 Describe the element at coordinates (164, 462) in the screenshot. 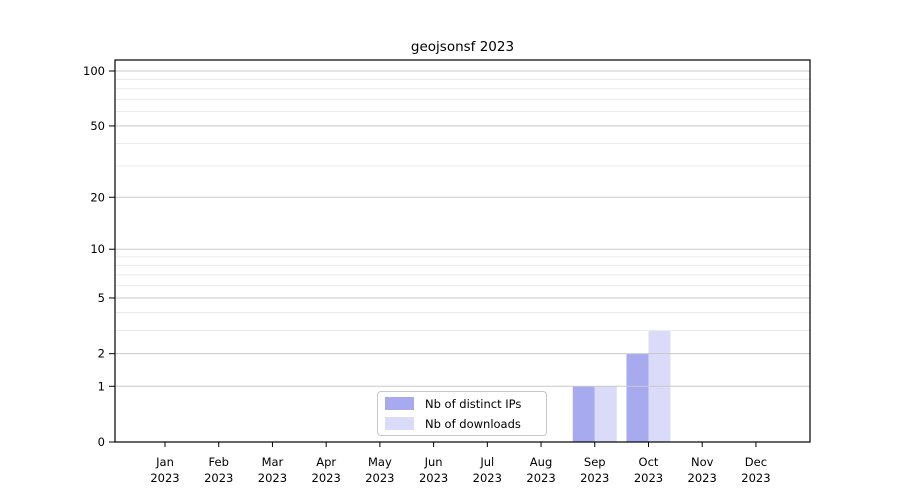

I see `x-tick-label-month: Jan` at that location.